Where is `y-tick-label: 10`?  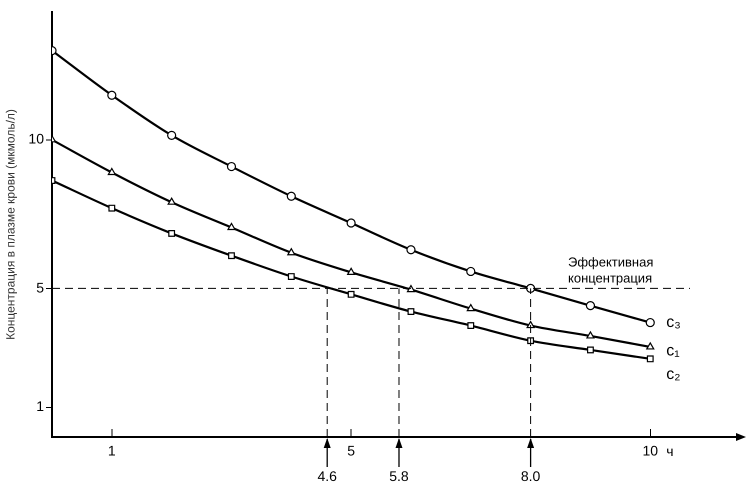 y-tick-label: 10 is located at coordinates (36, 138).